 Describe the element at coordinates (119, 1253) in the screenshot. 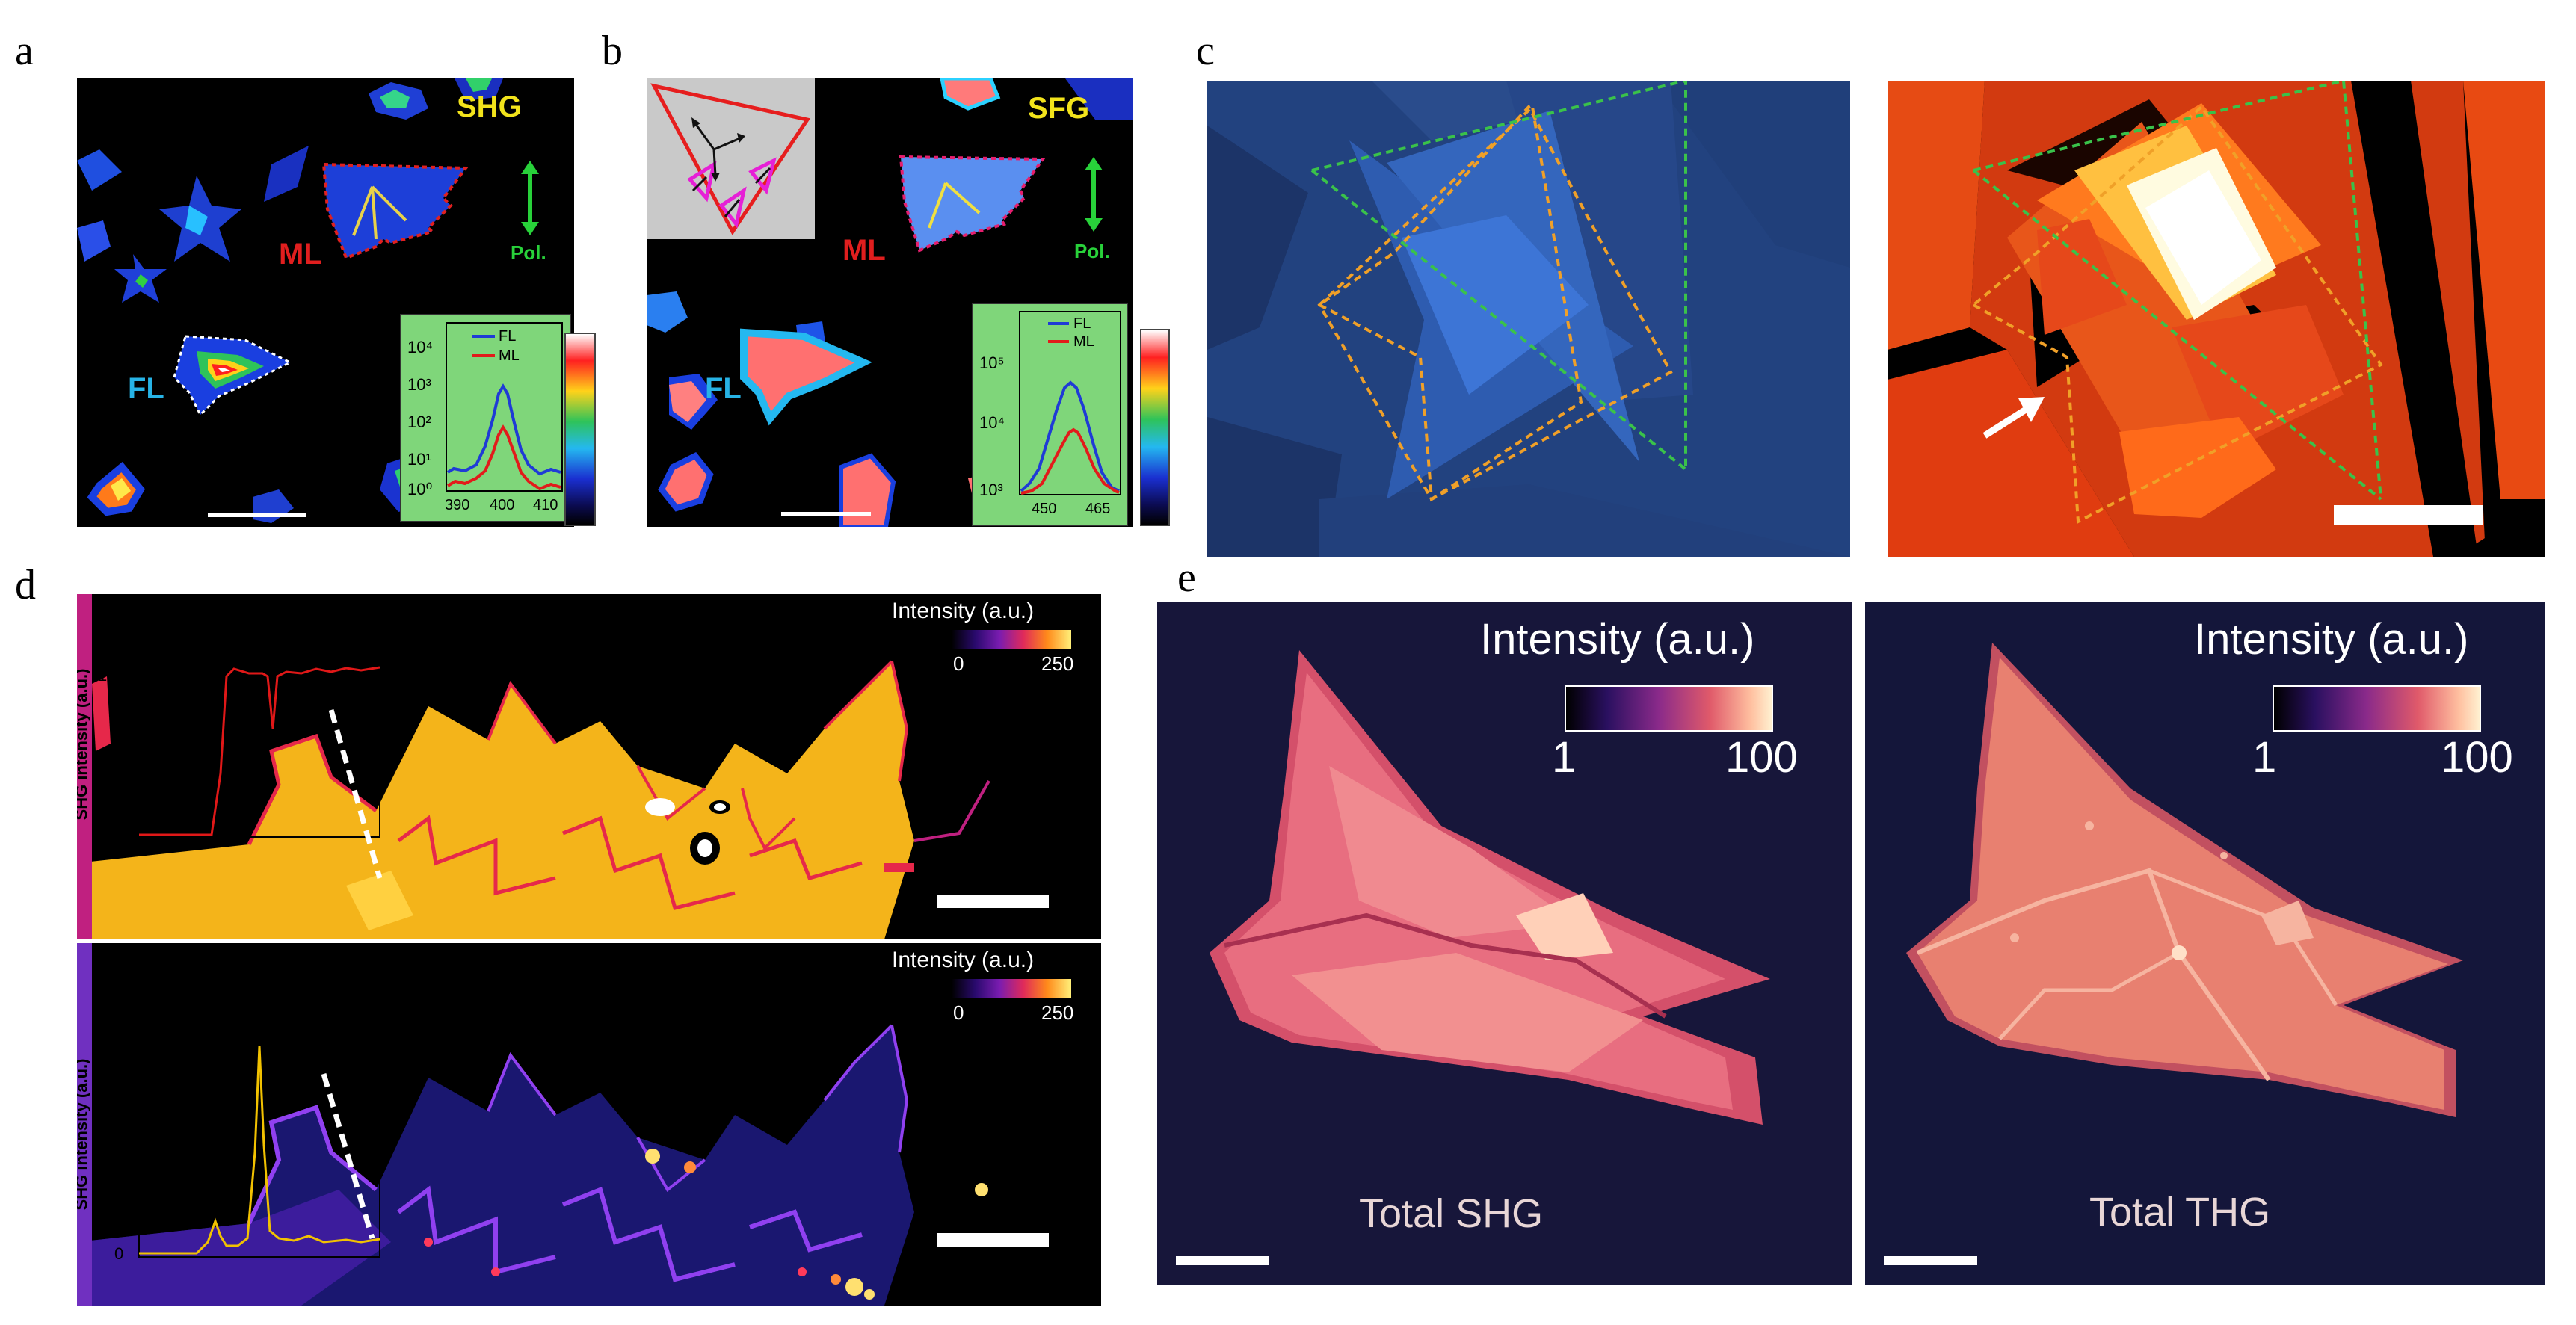

I see `panel-d-bottom-ytick-3: 0` at that location.